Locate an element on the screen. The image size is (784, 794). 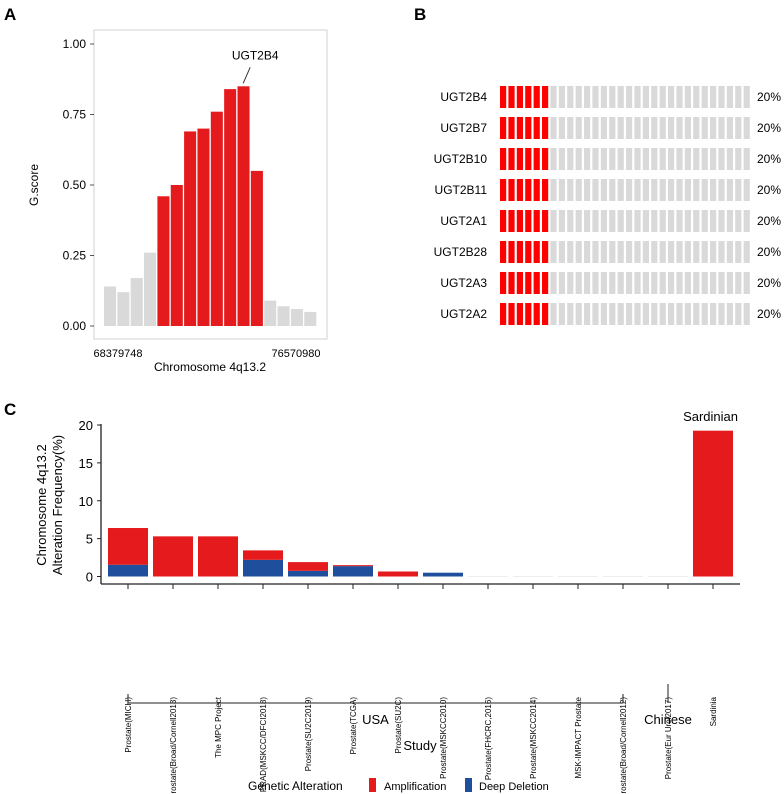
gene-label: UGT2B7 is located at coordinates (463, 128).